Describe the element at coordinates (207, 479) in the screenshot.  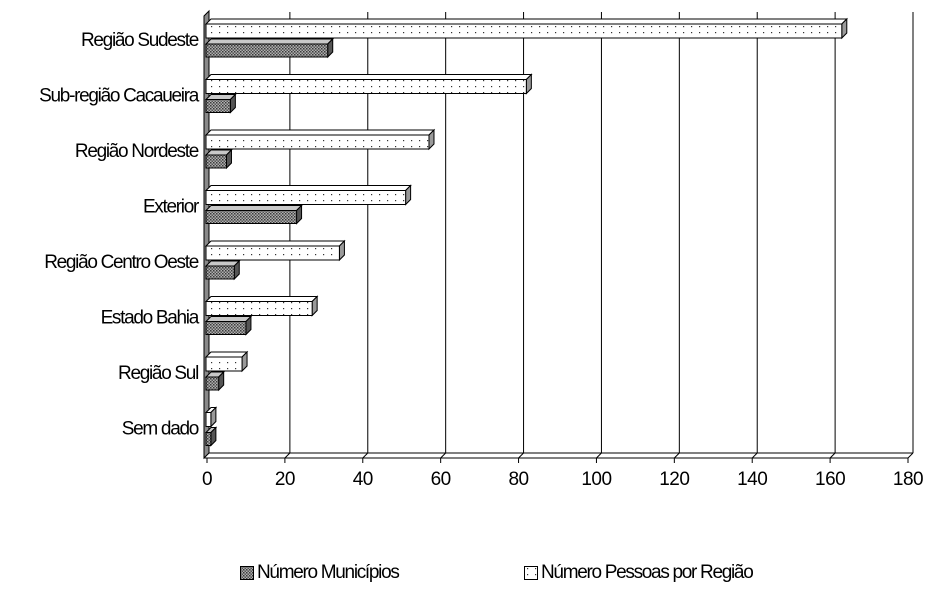
I see `x-tick-label: 0` at that location.